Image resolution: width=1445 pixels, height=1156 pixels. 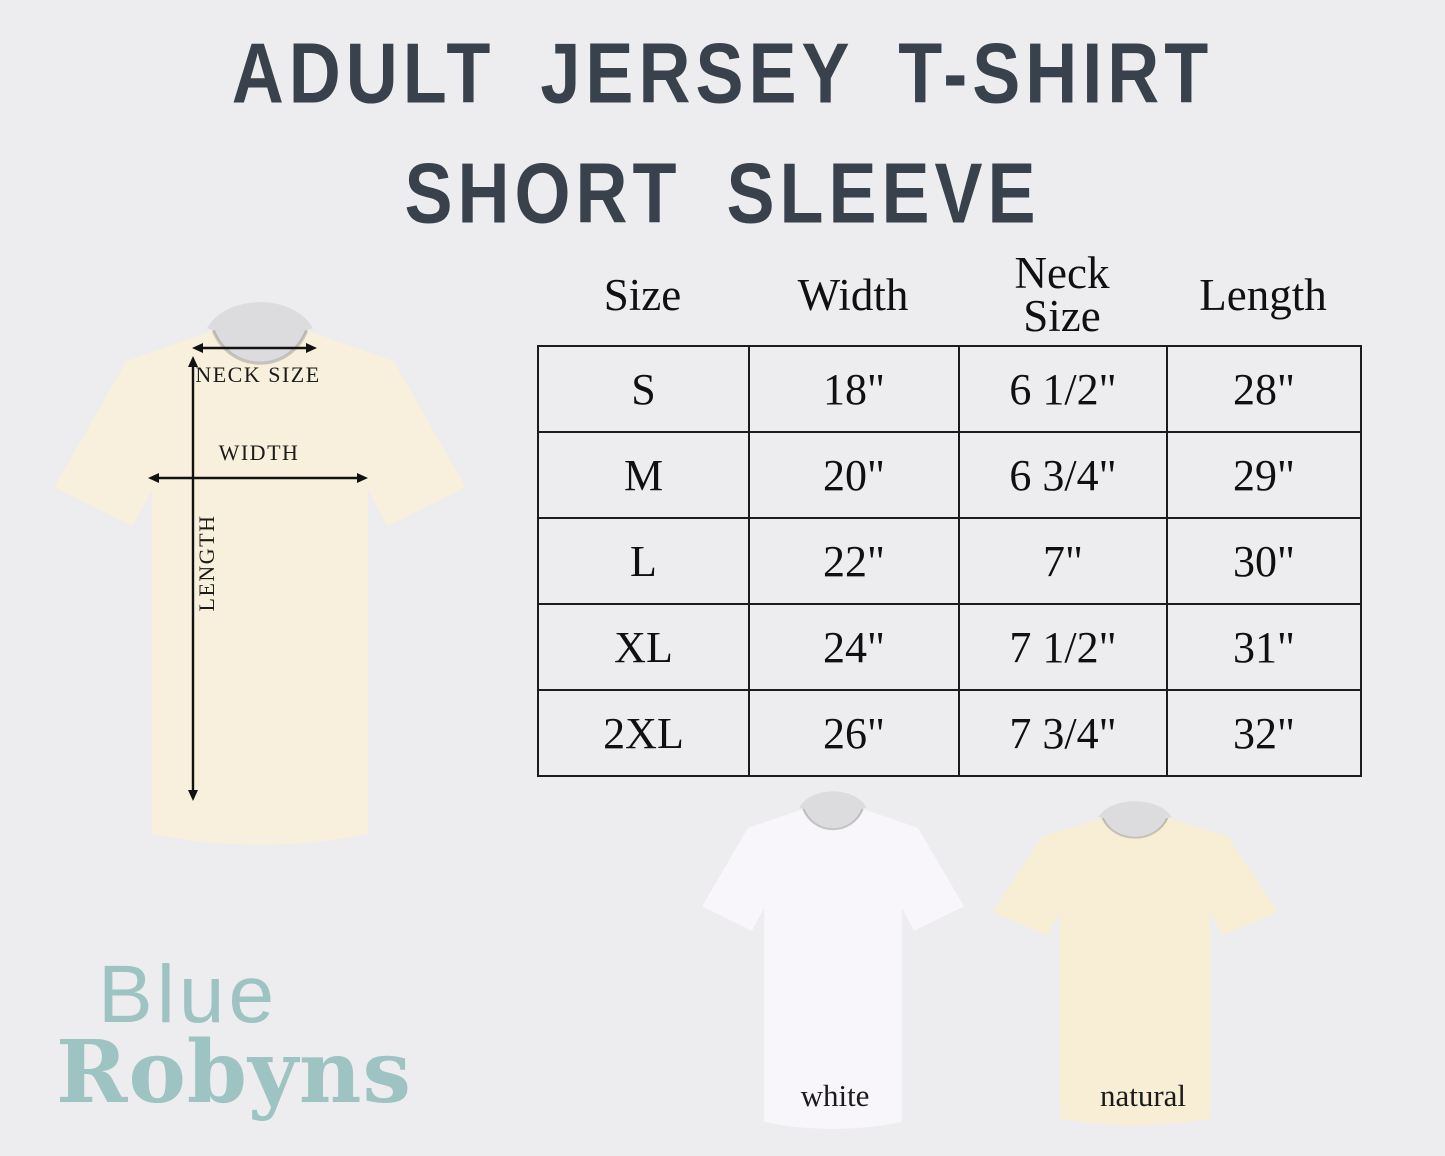 What do you see at coordinates (1264, 475) in the screenshot?
I see `table-cell: 29"` at bounding box center [1264, 475].